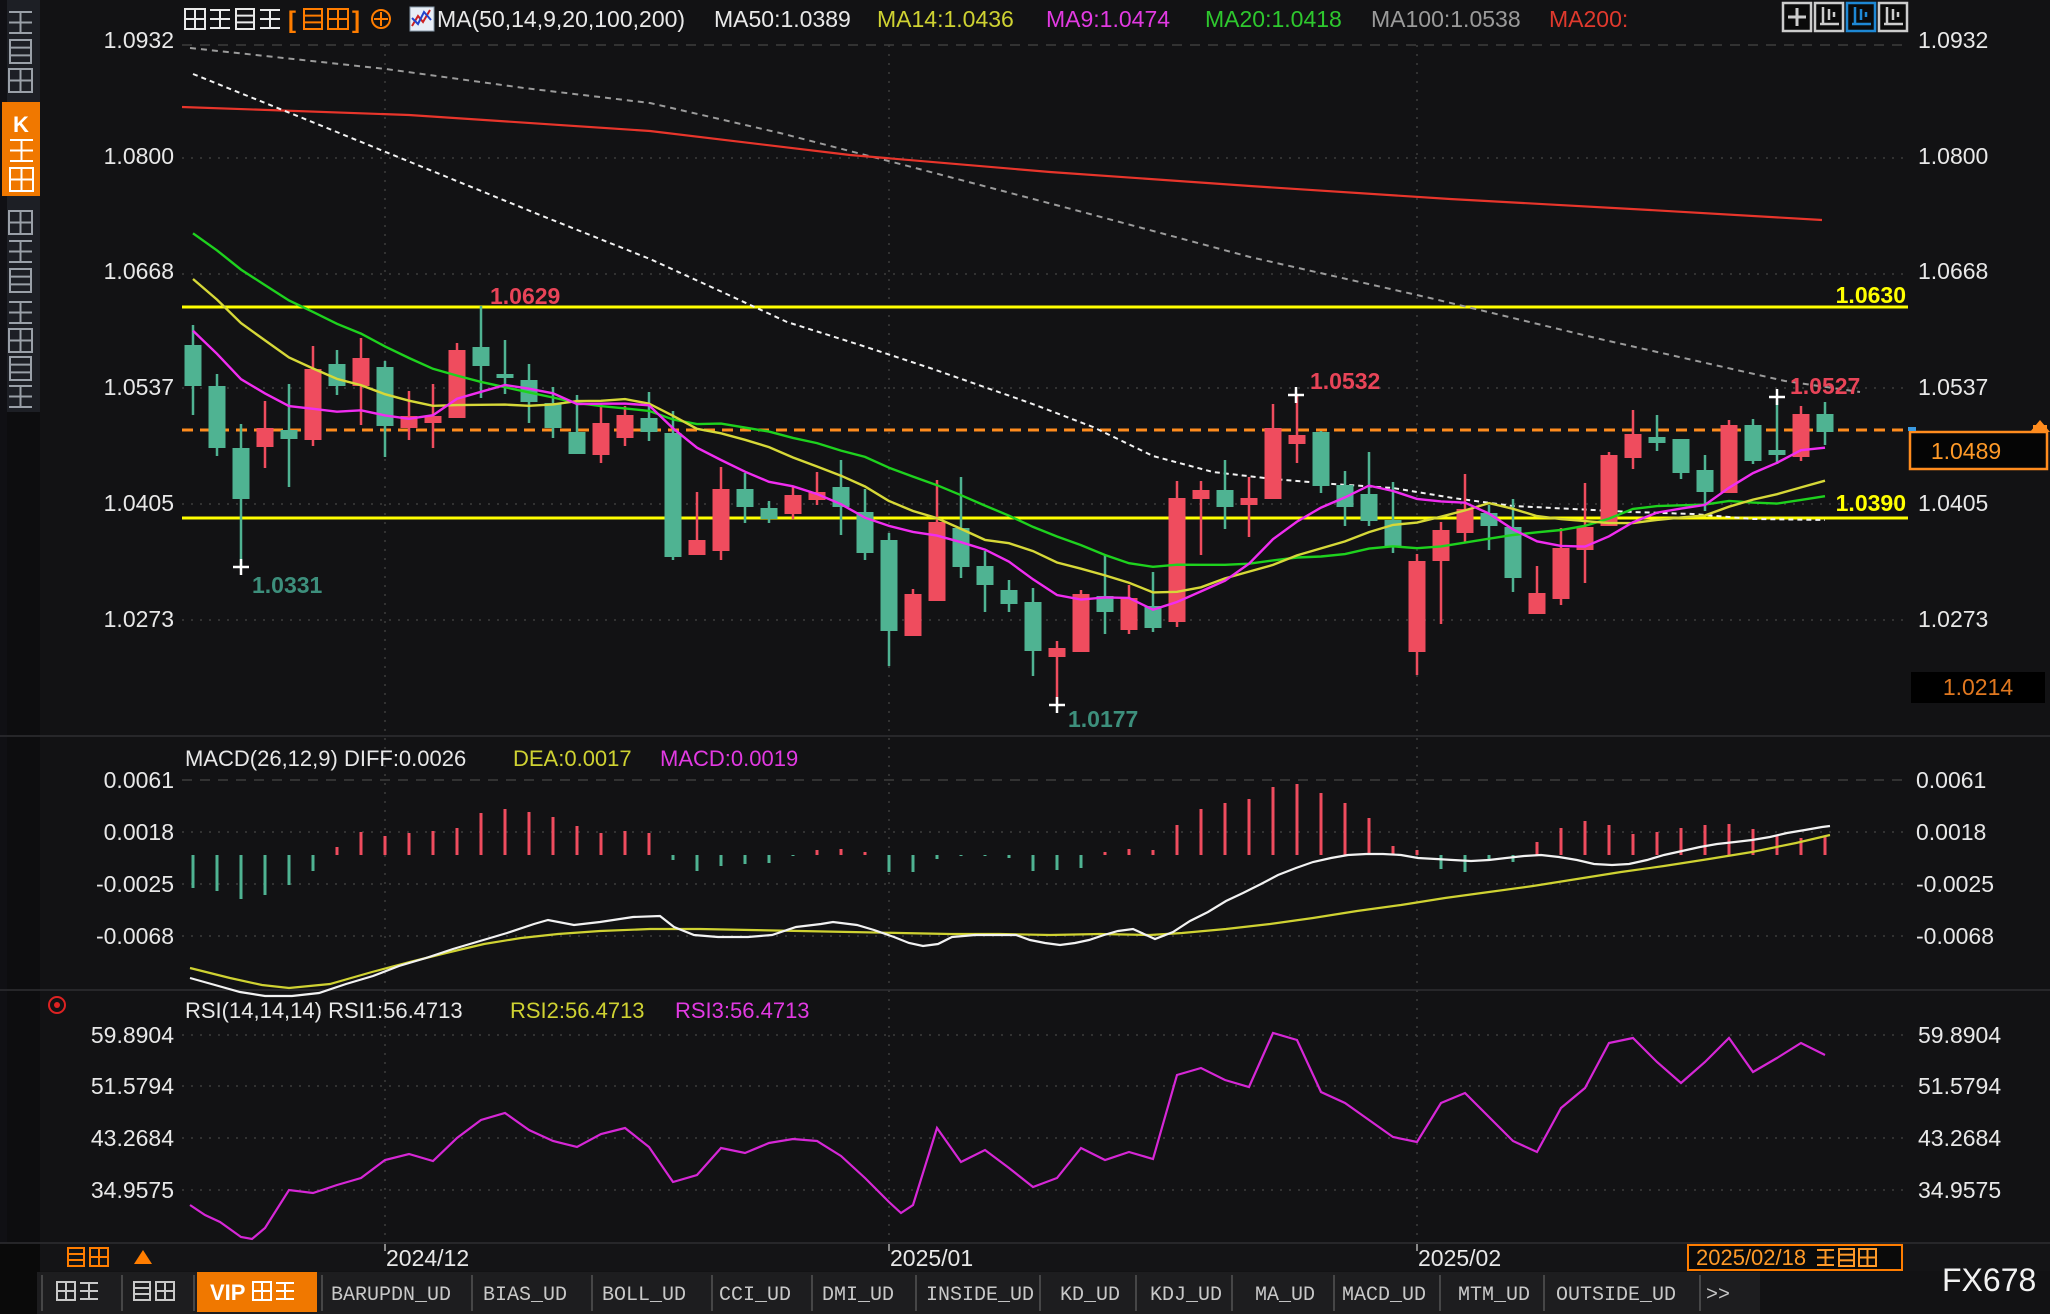 The width and height of the screenshot is (2050, 1314). What do you see at coordinates (782, 19) in the screenshot?
I see `svg-text: MA50:1.0389` at bounding box center [782, 19].